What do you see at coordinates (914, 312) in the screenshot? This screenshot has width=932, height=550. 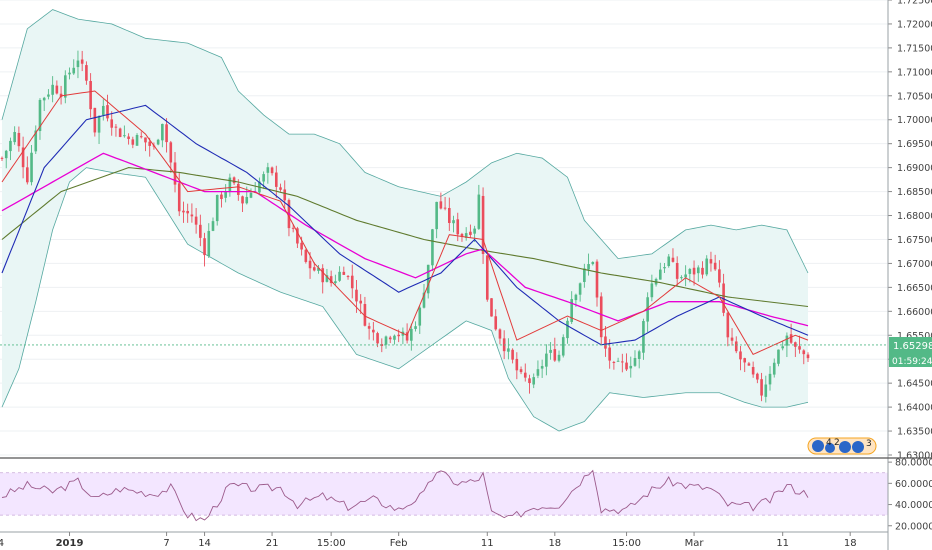 I see `price-tick-label: 1.66000` at bounding box center [914, 312].